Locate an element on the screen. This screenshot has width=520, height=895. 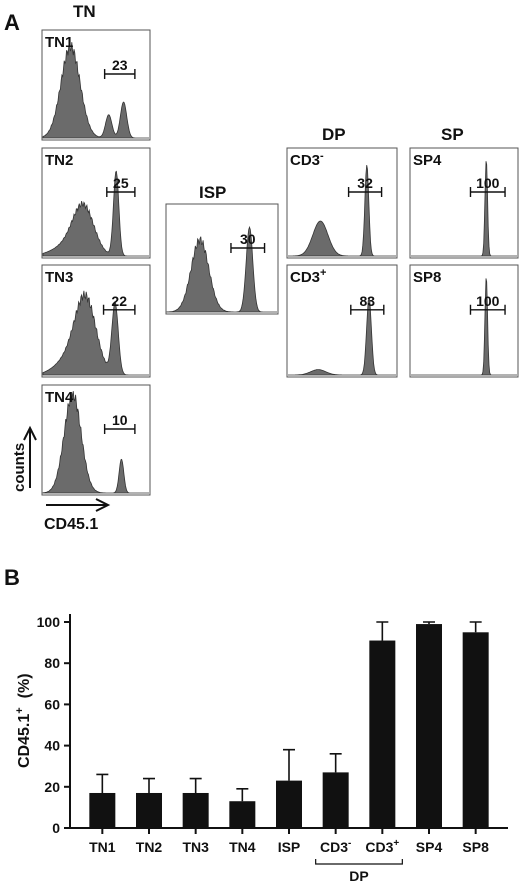
histogram-tn3: 22 TN3 is located at coordinates (96, 321).